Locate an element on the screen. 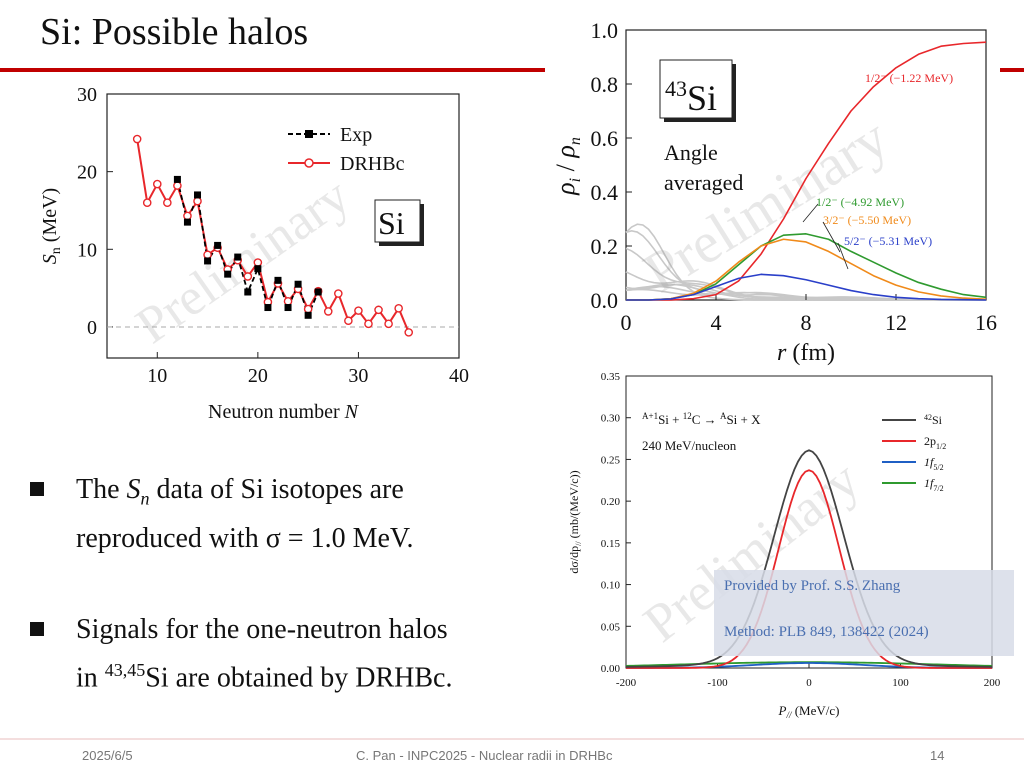 This screenshot has height=768, width=1024. footer-rule is located at coordinates (512, 739).